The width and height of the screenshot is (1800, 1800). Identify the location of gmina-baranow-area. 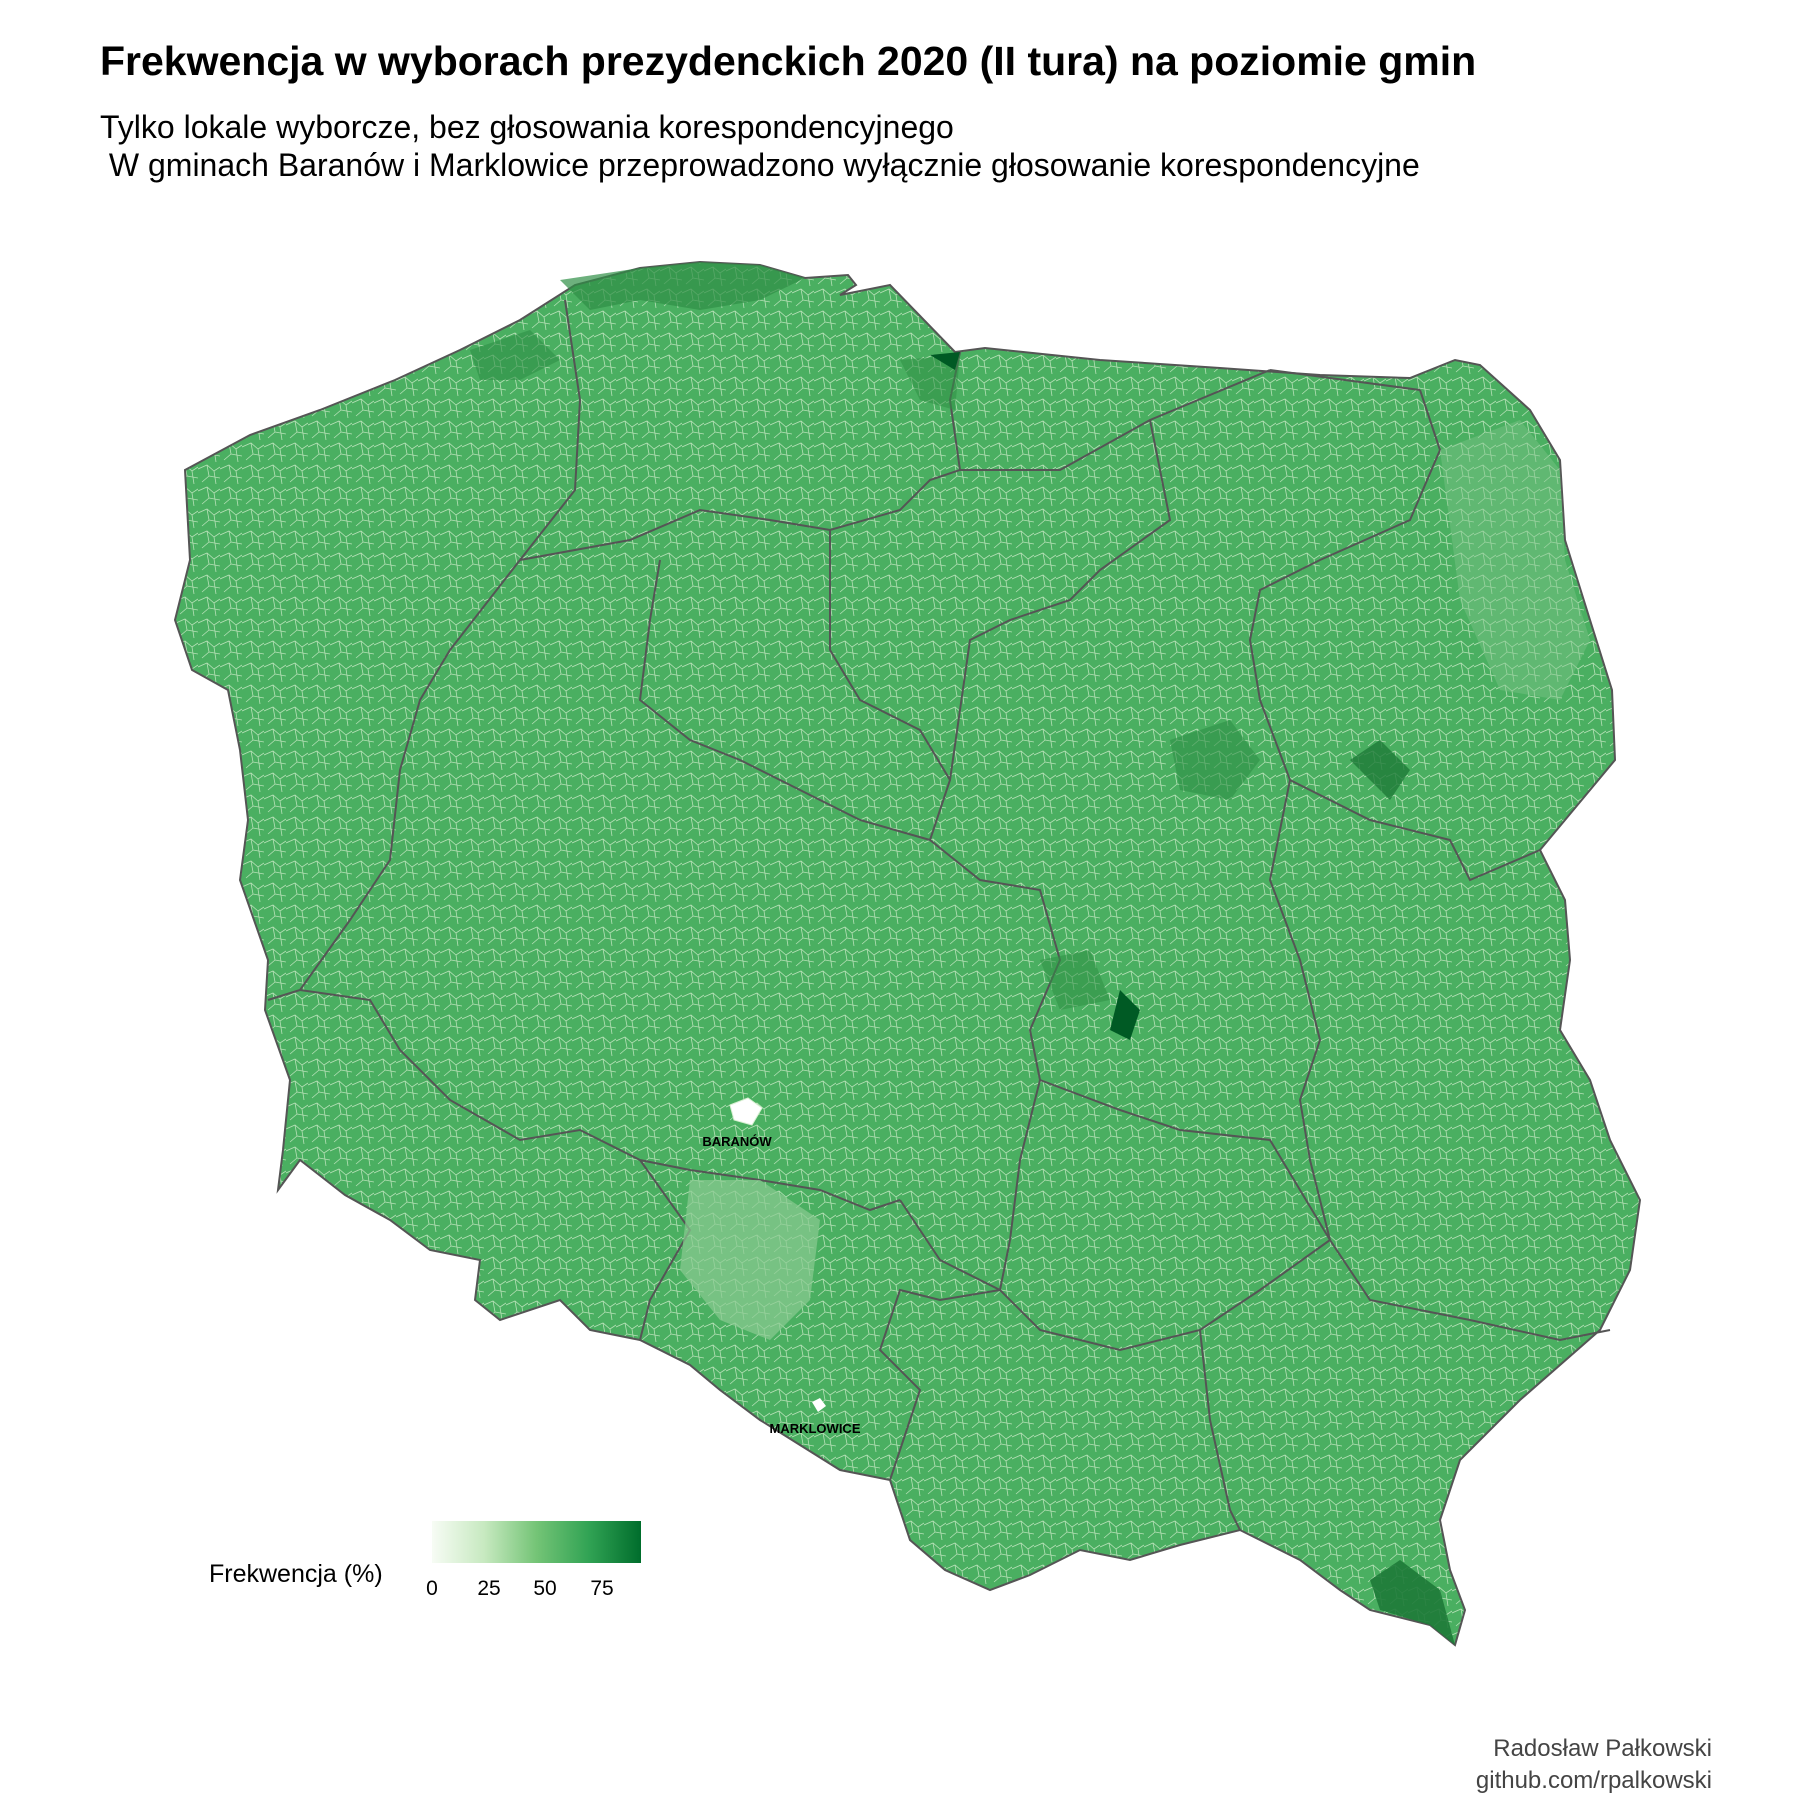
(746, 1111).